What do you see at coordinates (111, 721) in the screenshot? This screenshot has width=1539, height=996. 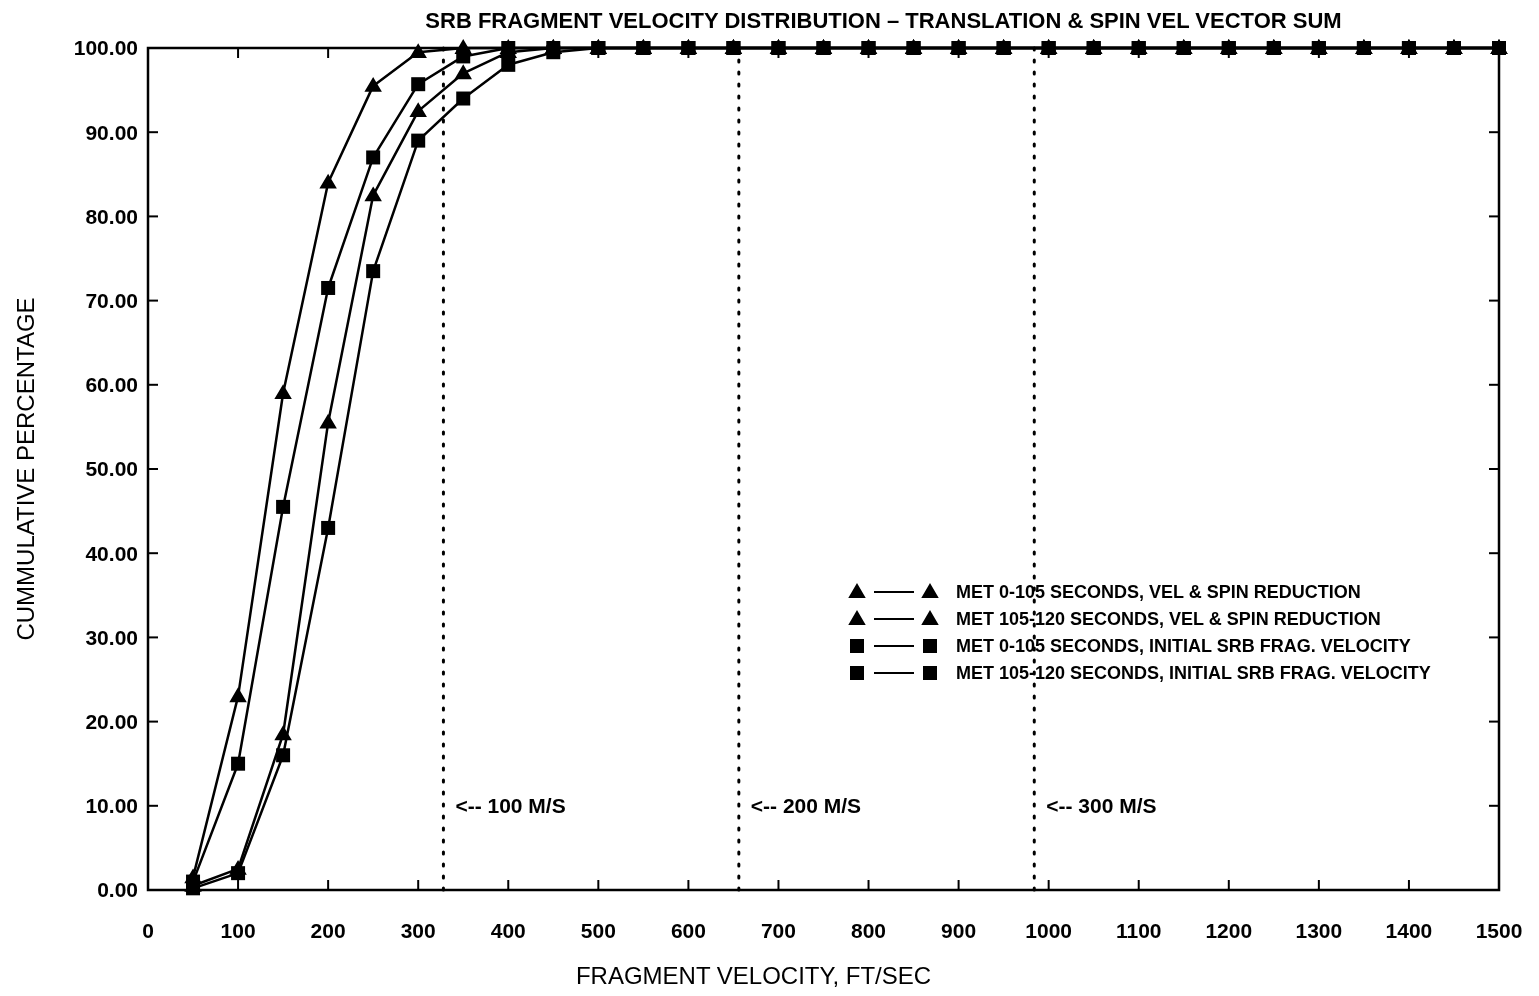 I see `y-tick-label: 20.00` at bounding box center [111, 721].